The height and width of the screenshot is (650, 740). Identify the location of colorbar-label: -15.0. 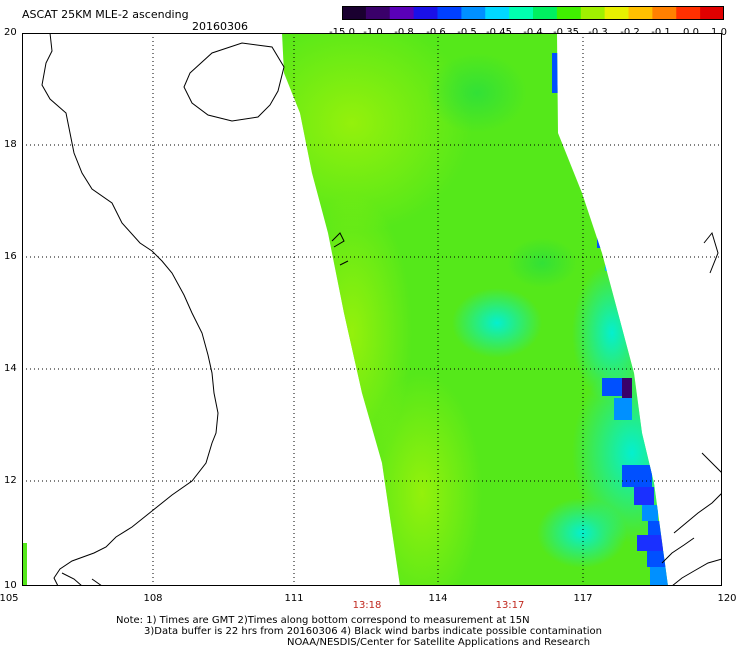
(342, 32).